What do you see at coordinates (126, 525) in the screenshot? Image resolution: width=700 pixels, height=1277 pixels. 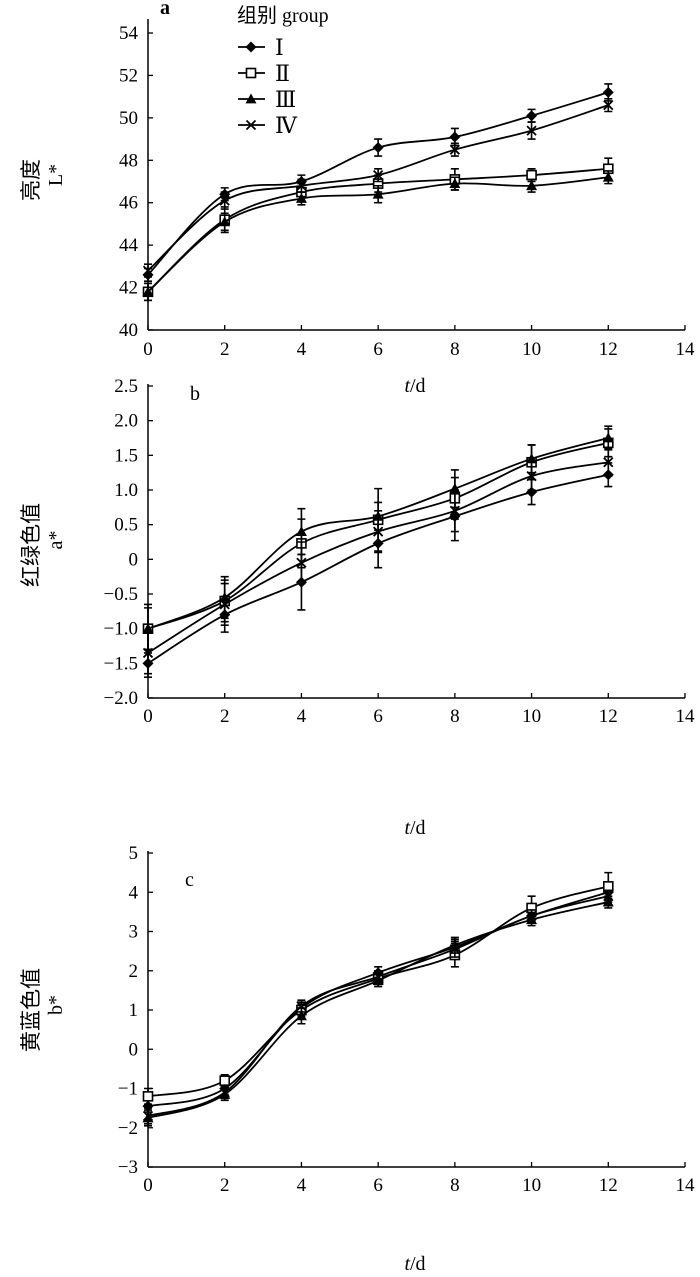 I see `y-tick-label: 0.5` at bounding box center [126, 525].